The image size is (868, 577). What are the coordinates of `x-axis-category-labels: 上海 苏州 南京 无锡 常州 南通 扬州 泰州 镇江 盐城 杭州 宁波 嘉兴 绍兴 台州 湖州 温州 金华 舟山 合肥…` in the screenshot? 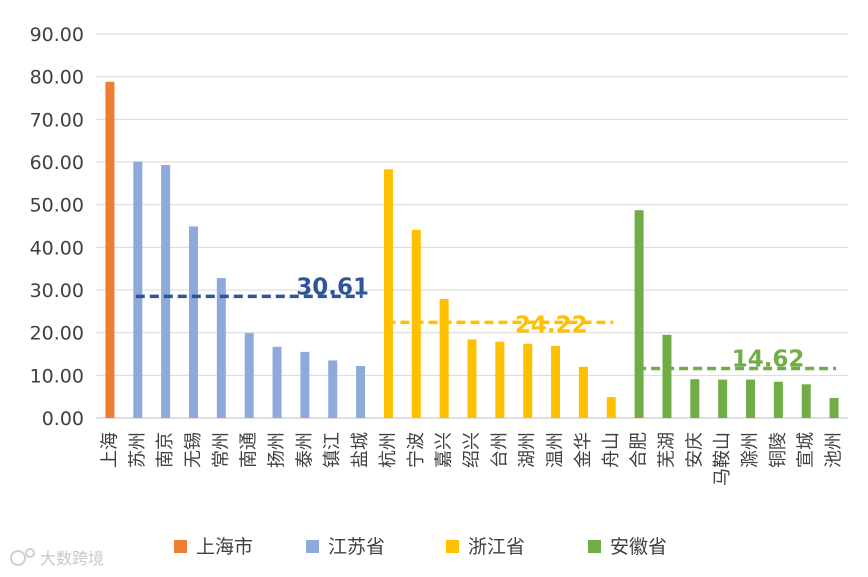 It's located at (471, 459).